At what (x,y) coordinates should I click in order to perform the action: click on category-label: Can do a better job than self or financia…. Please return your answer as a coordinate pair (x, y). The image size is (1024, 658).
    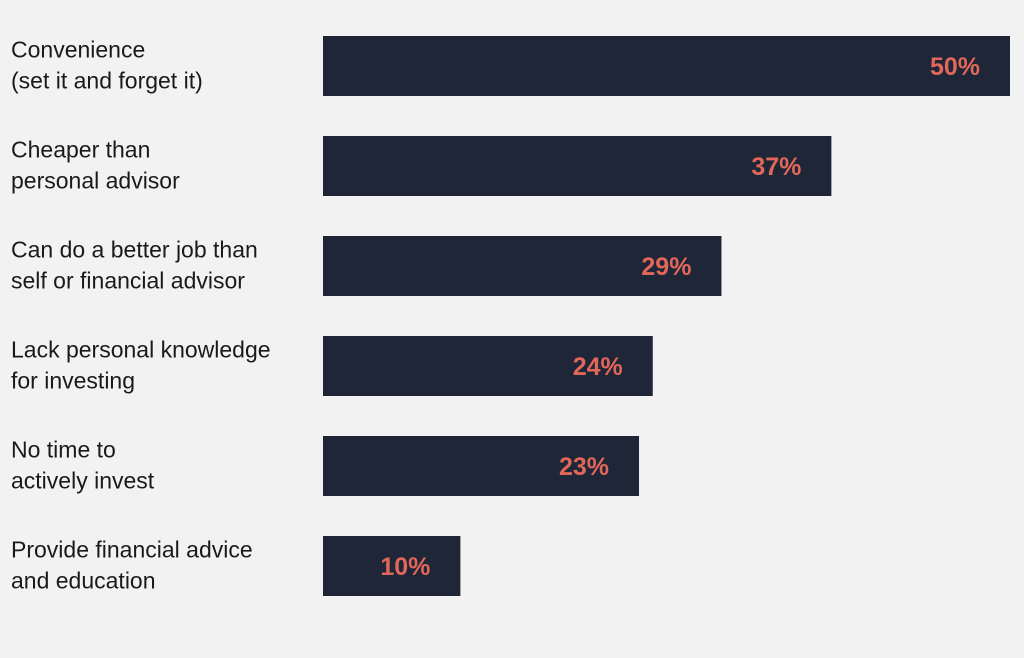
    Looking at the image, I should click on (134, 265).